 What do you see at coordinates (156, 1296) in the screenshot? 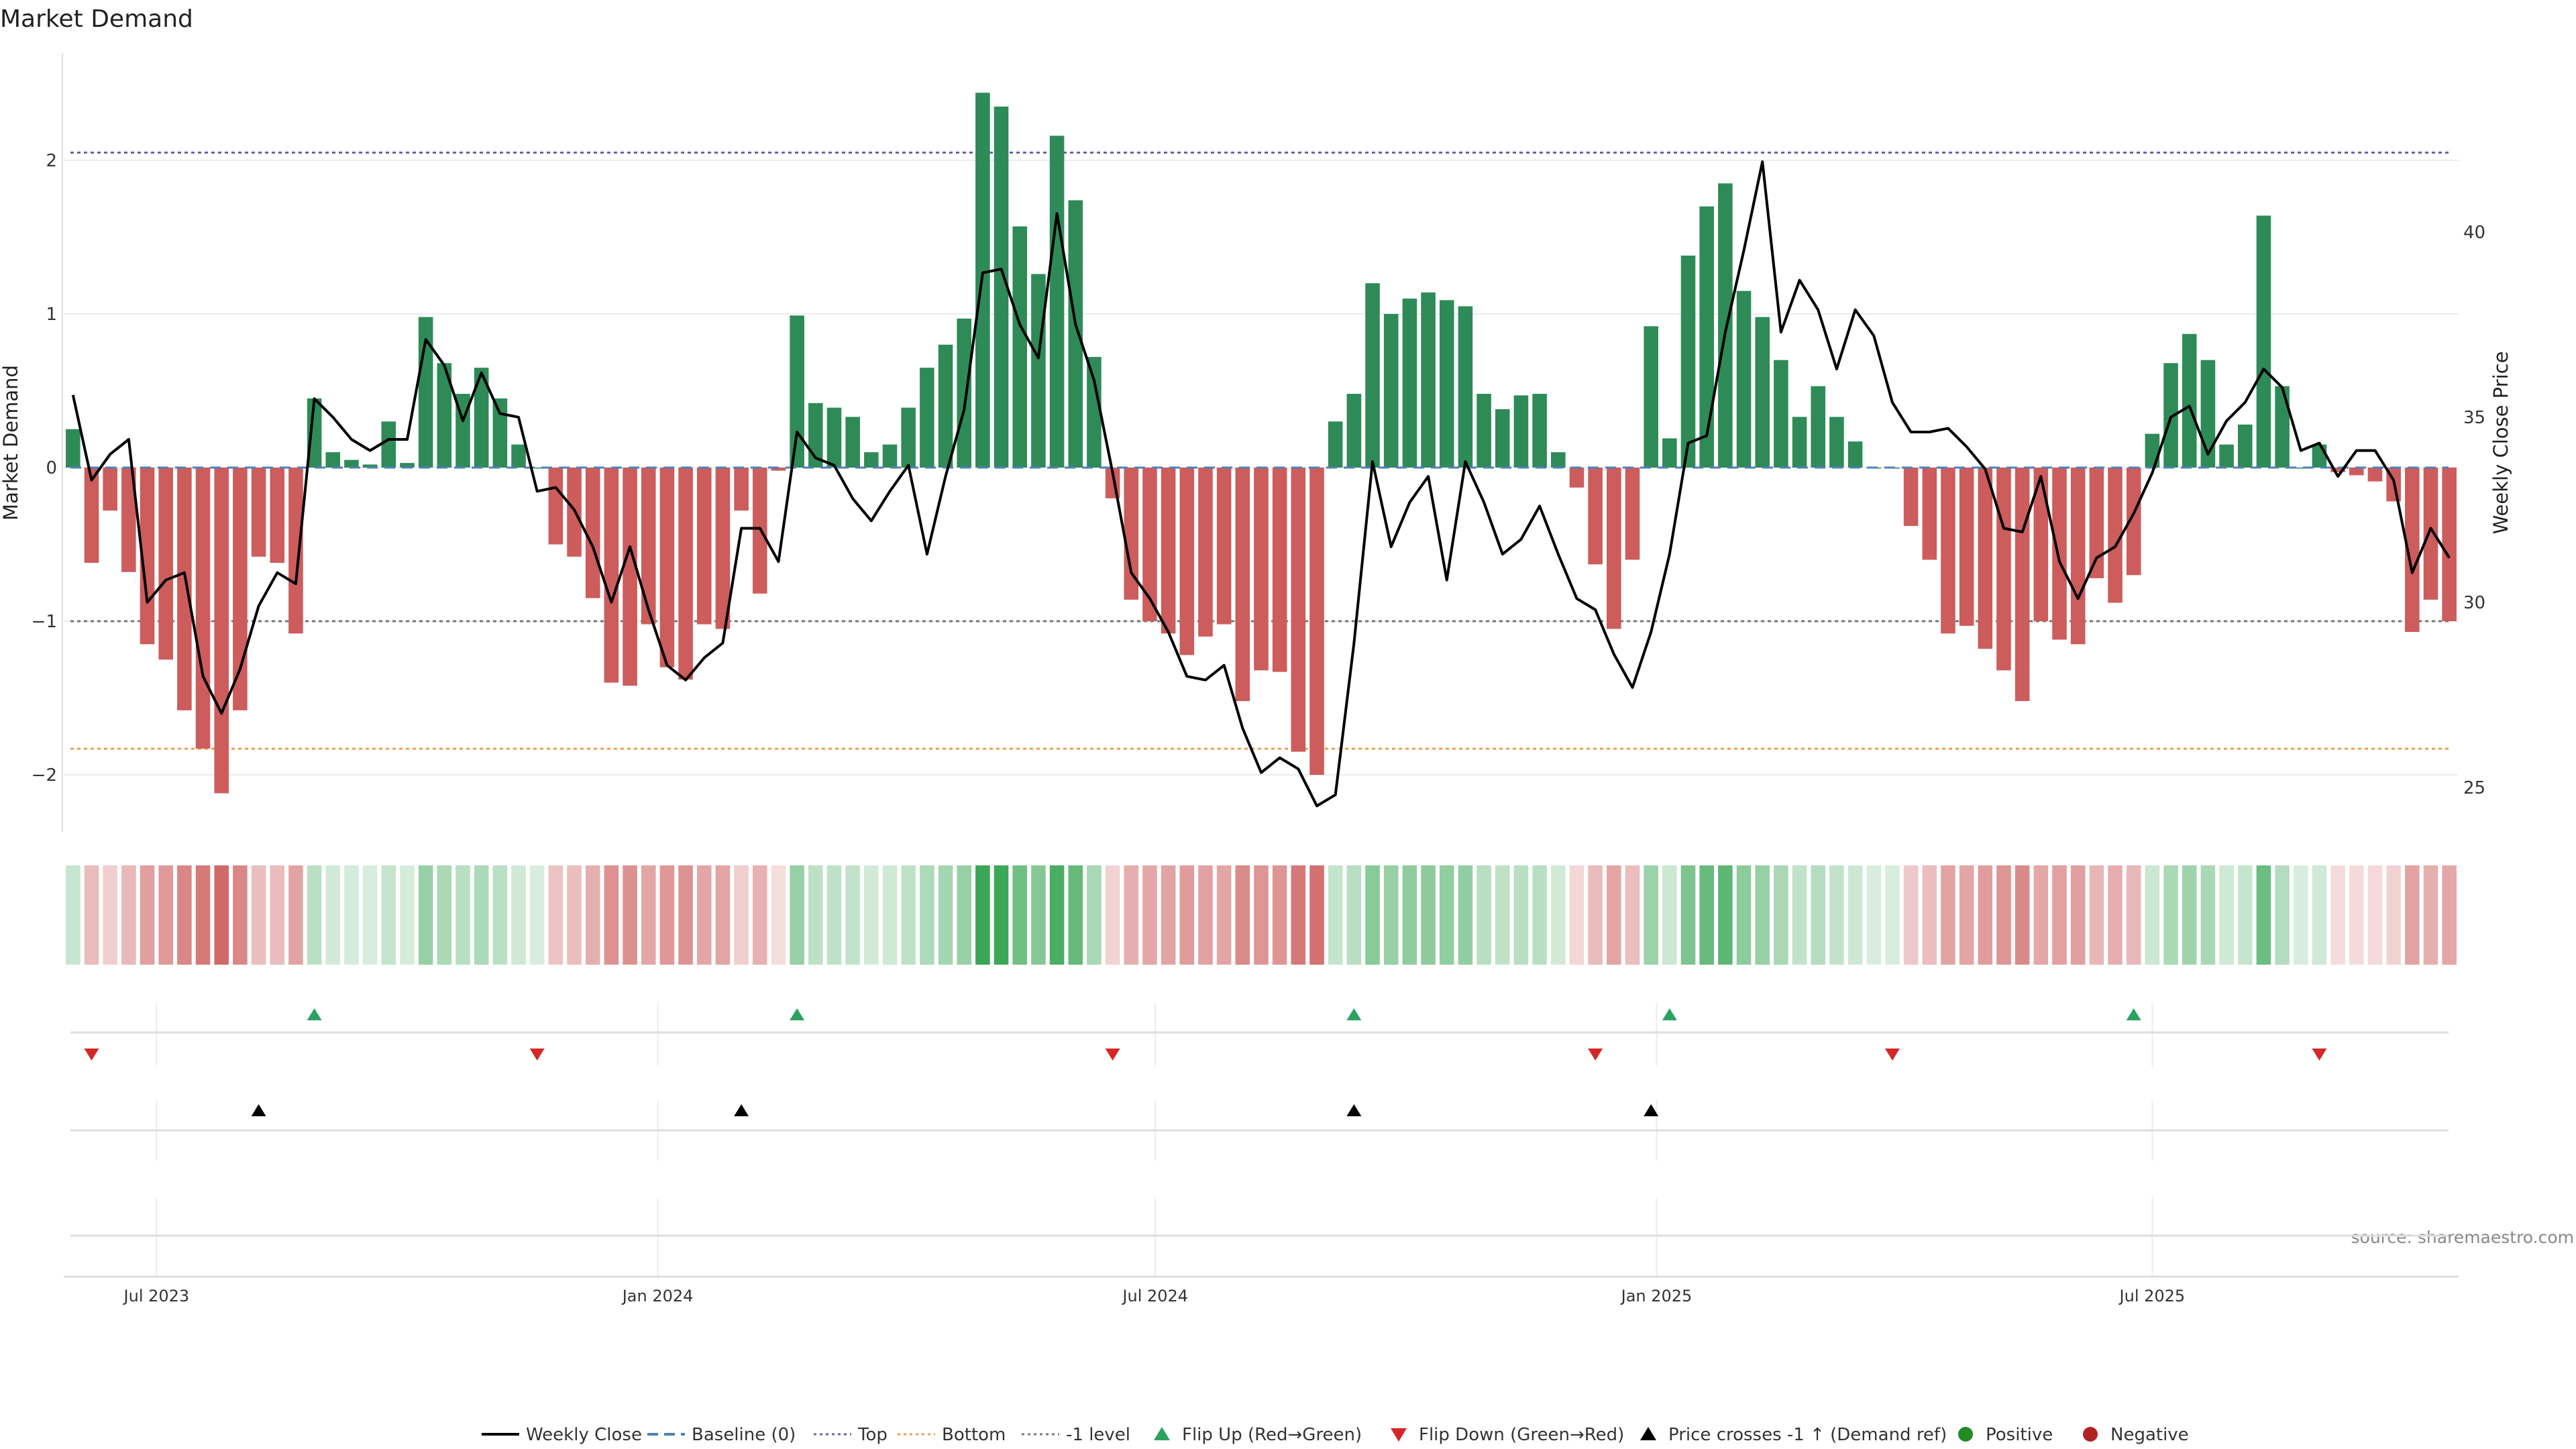
I see `x-tick-label: Jul 2023` at bounding box center [156, 1296].